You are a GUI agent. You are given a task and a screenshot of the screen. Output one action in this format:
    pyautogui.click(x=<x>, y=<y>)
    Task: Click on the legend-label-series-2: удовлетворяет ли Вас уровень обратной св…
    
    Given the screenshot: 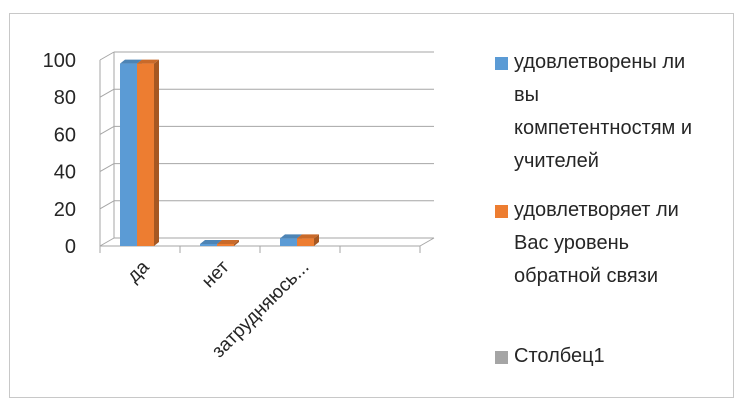 What is the action you would take?
    pyautogui.click(x=596, y=243)
    